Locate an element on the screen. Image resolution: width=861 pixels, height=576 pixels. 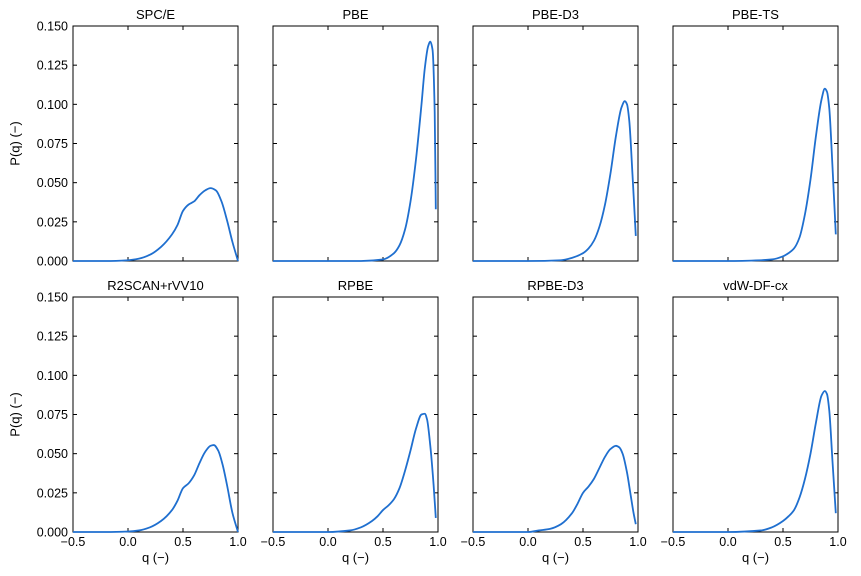
panel: RPBE −0.5 0.0 0.5 1.0 q (−) is located at coordinates (354, 421).